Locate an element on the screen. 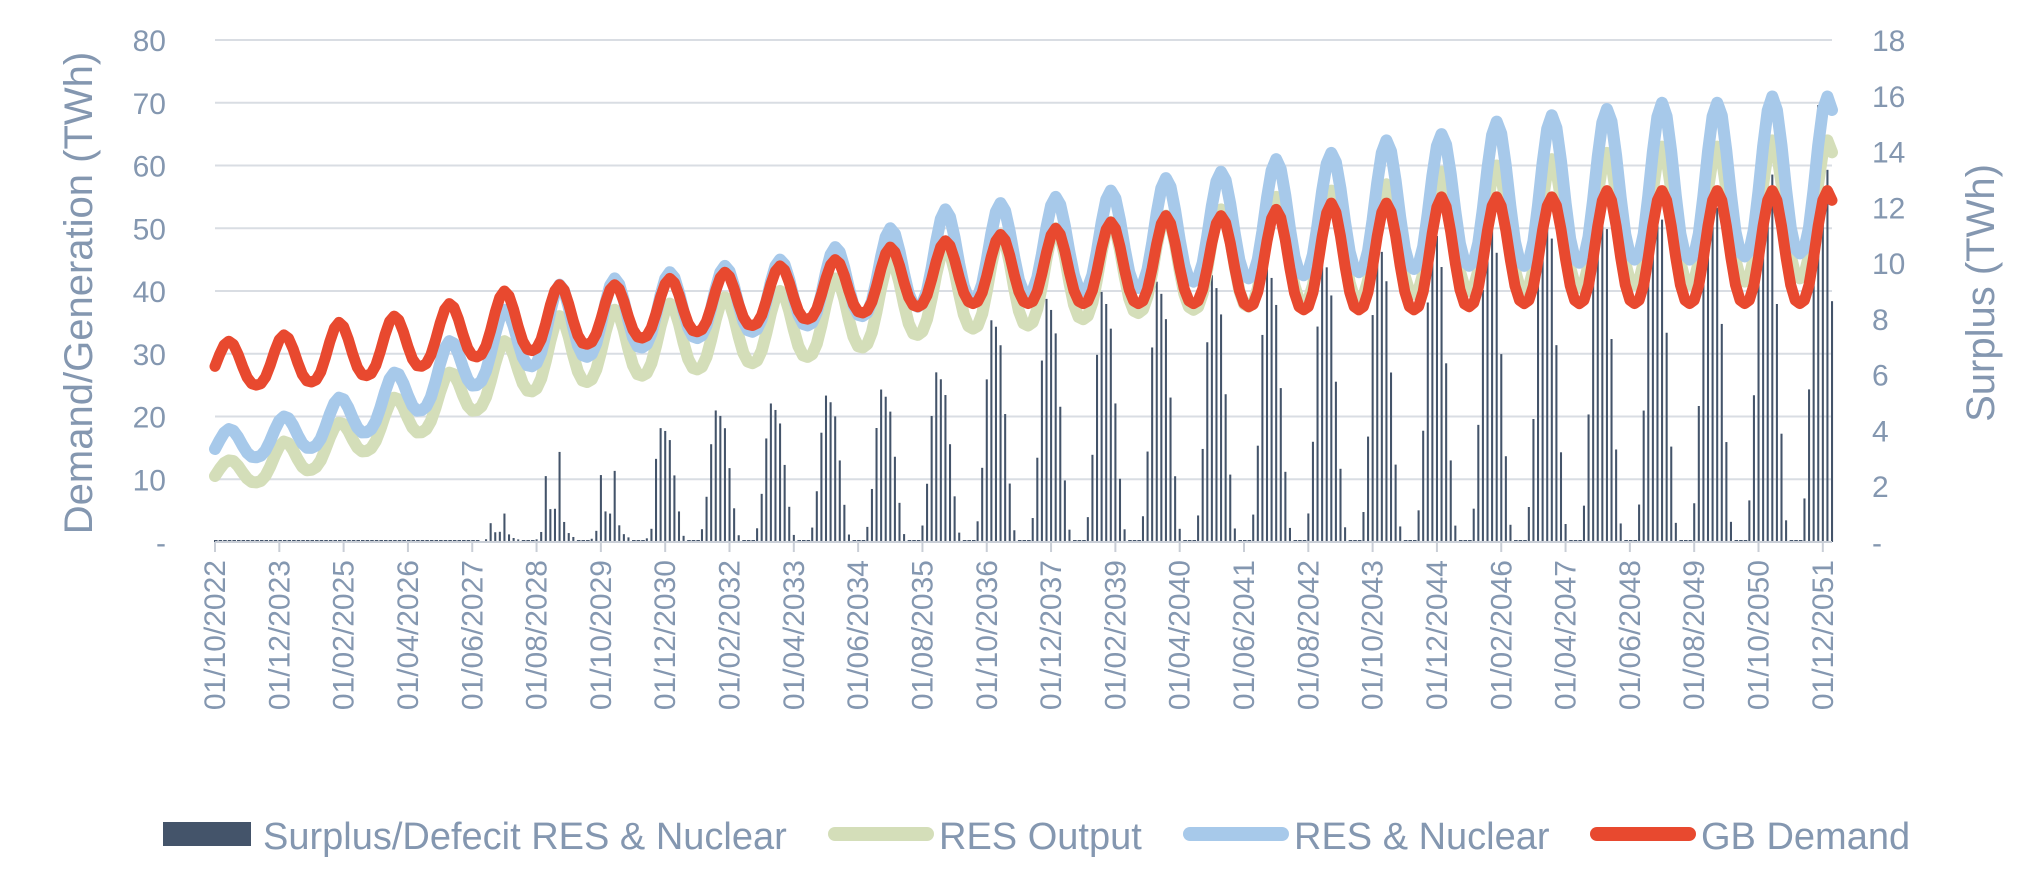  x-tick-label: 01/08/2049 is located at coordinates (1694, 635).